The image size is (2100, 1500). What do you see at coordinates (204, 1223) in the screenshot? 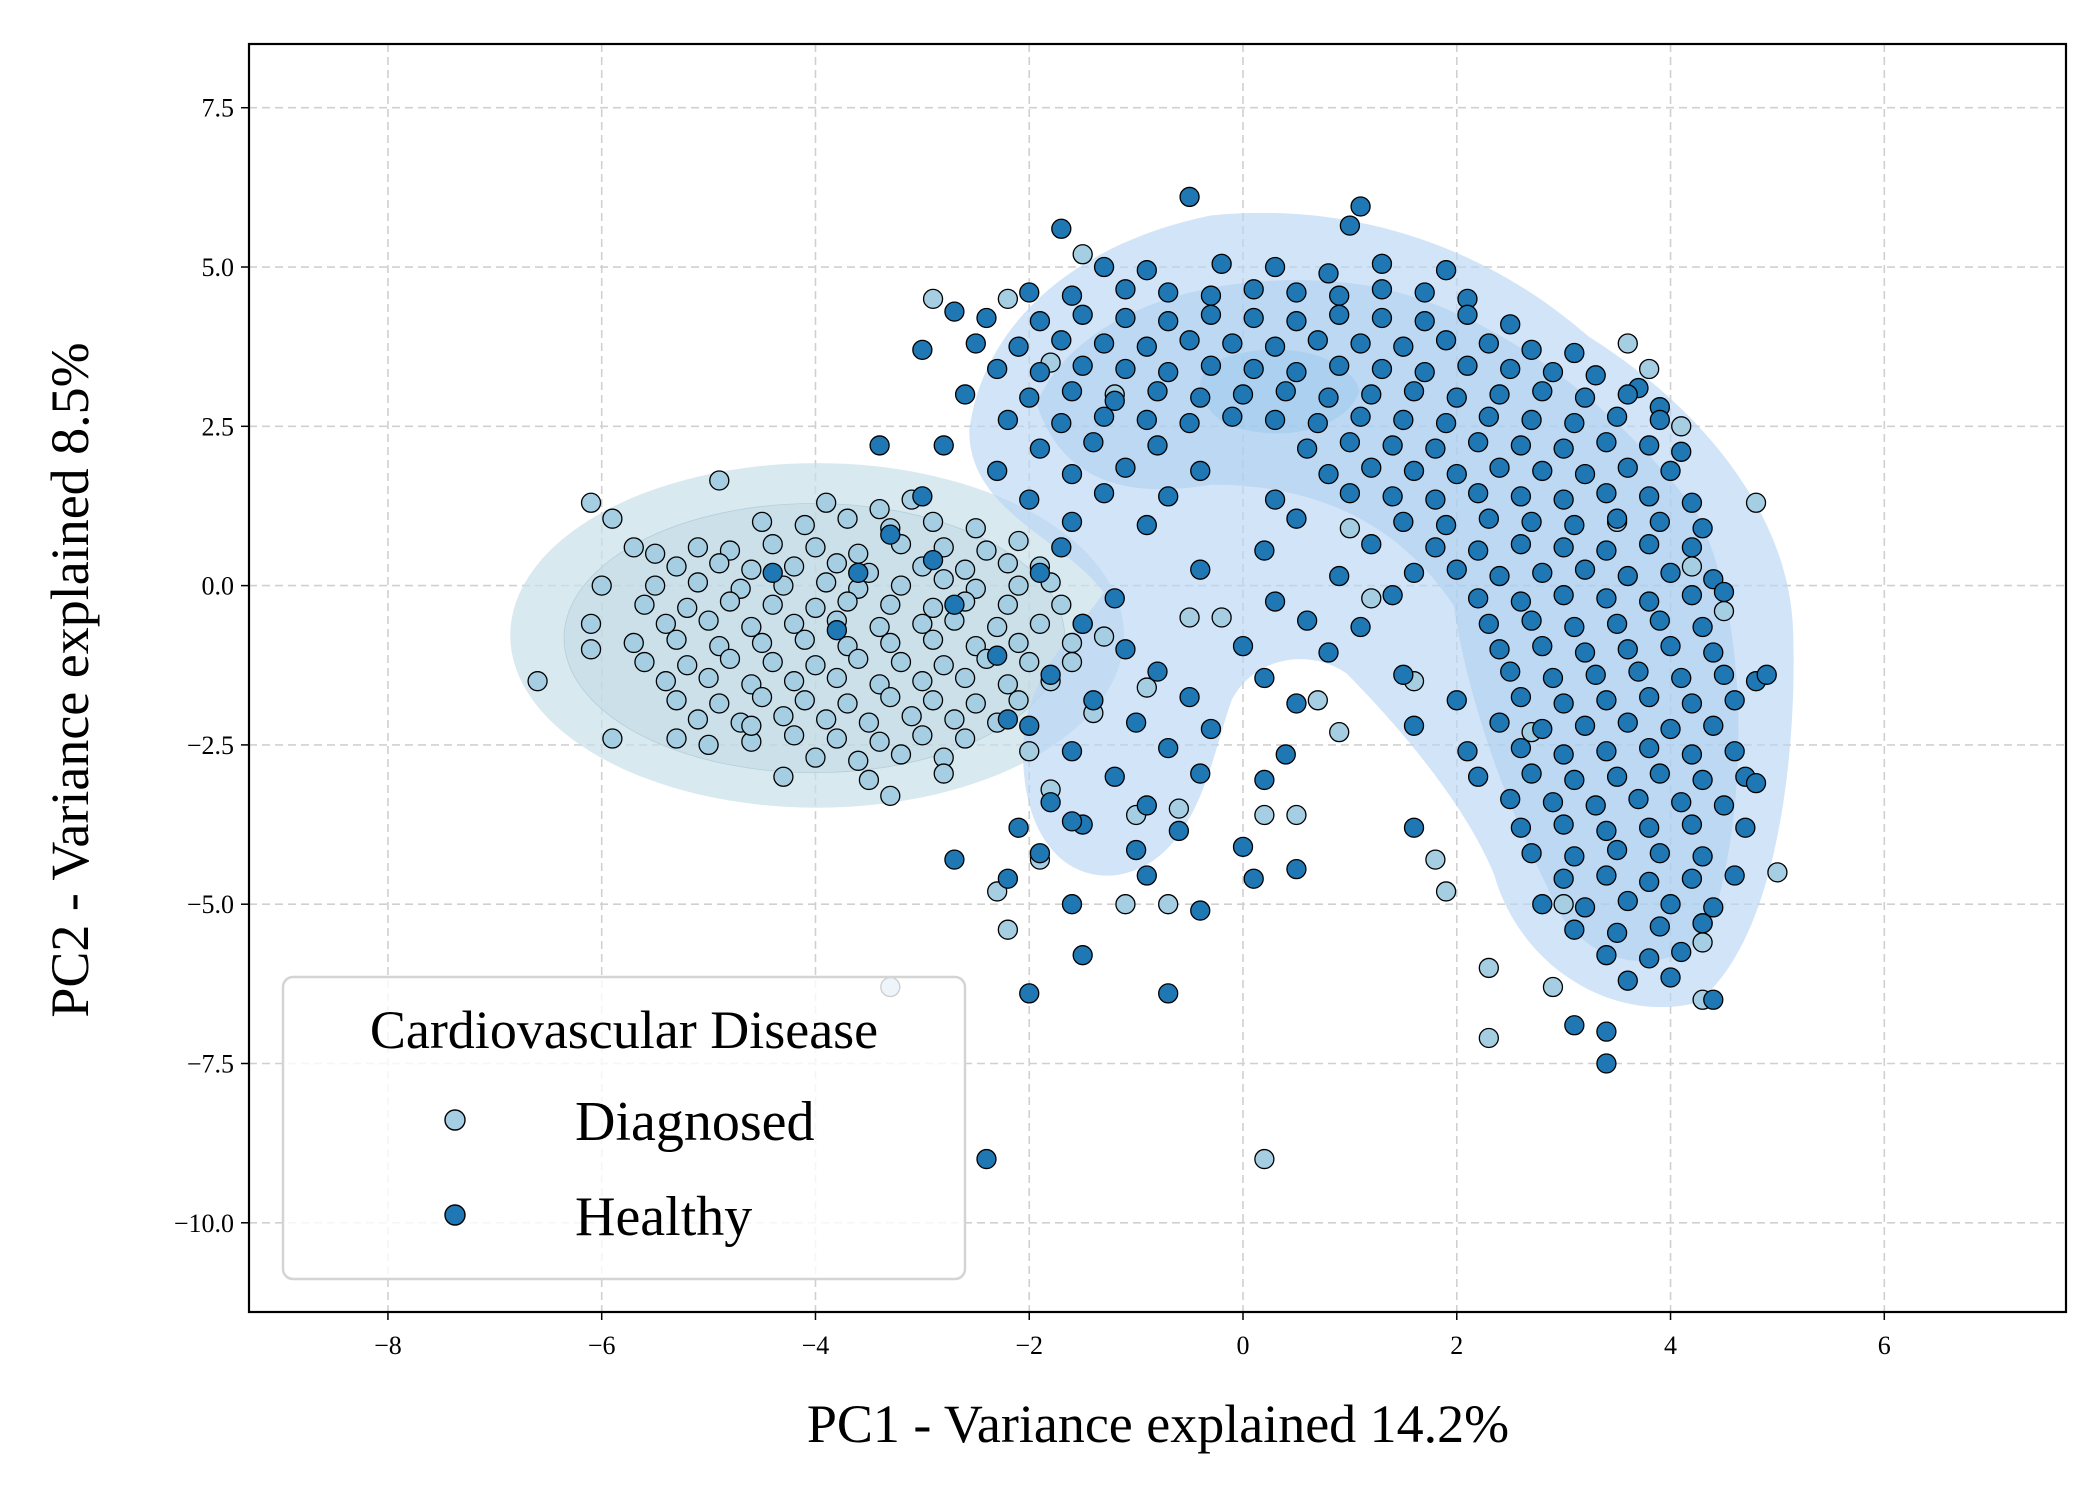
I see `y-tick-label: −10.0` at bounding box center [204, 1223].